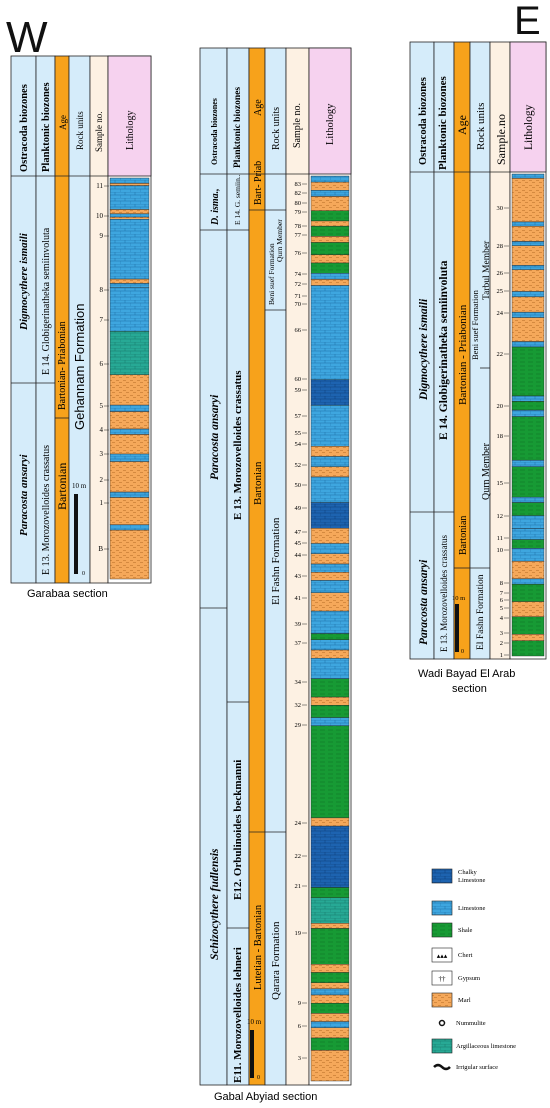 The image size is (550, 1108). I want to click on bayad-rock-4: El Fashn Formation, so click(481, 612).